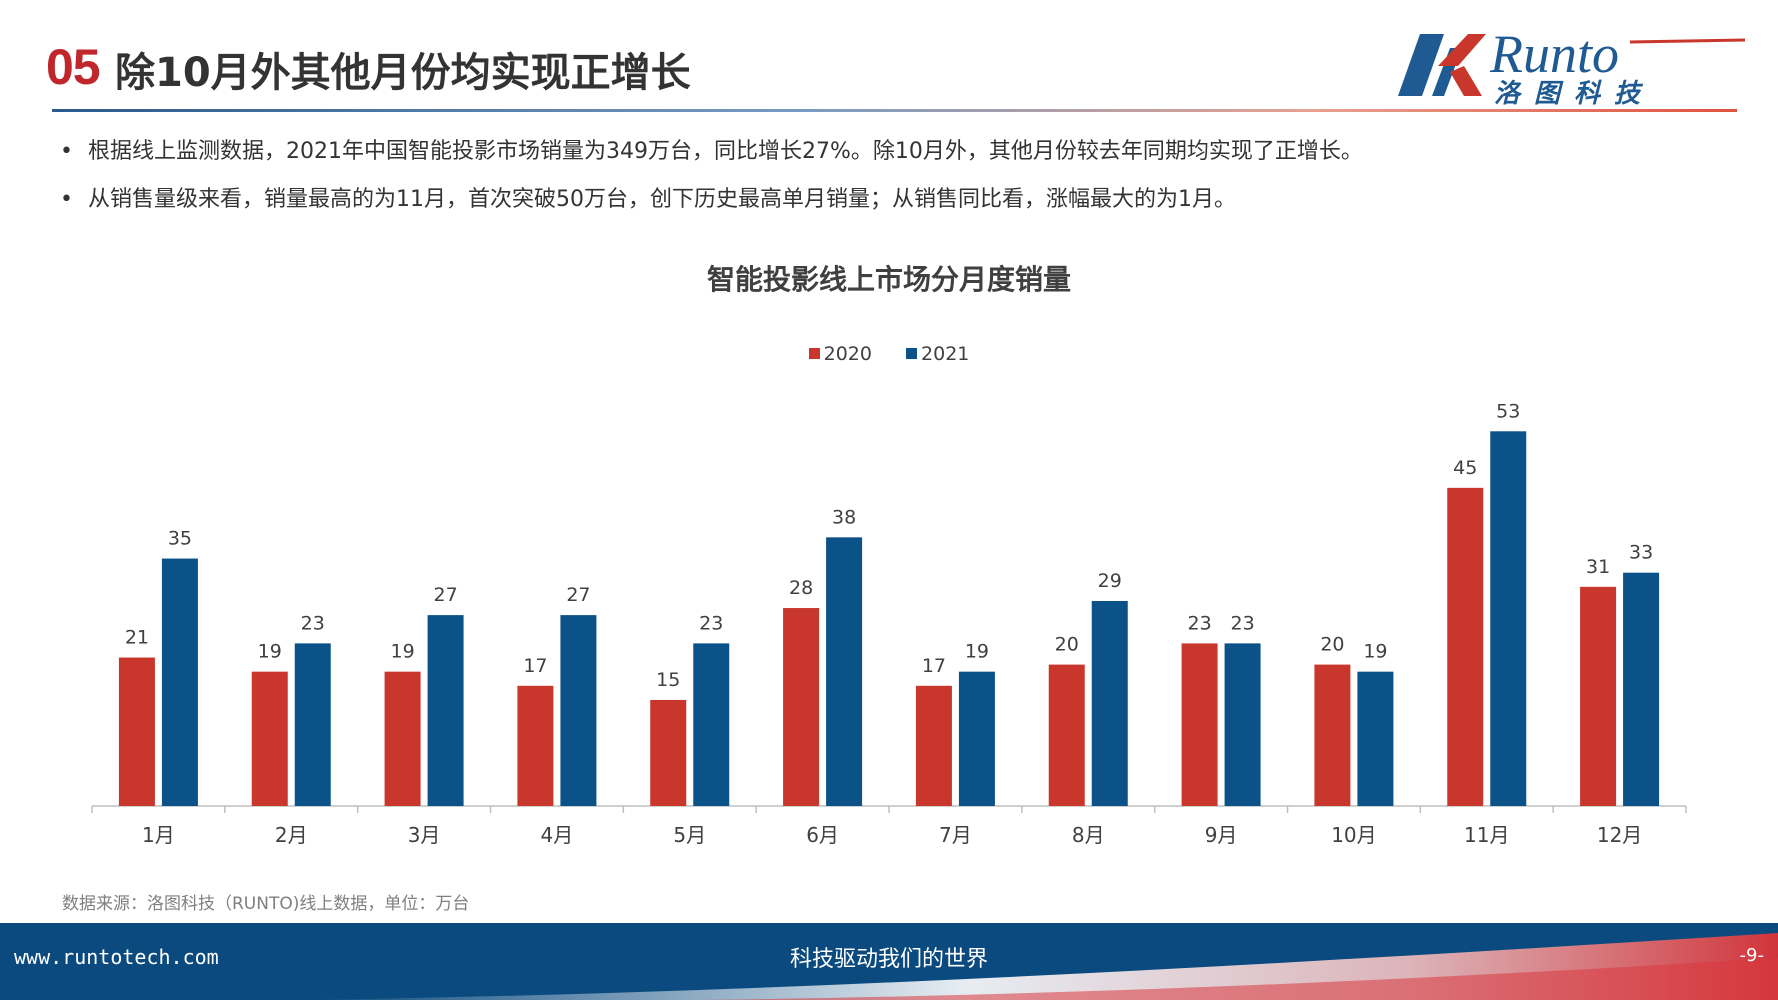 Image resolution: width=1778 pixels, height=1000 pixels. Describe the element at coordinates (814, 353) in the screenshot. I see `legend-swatch-2020` at that location.